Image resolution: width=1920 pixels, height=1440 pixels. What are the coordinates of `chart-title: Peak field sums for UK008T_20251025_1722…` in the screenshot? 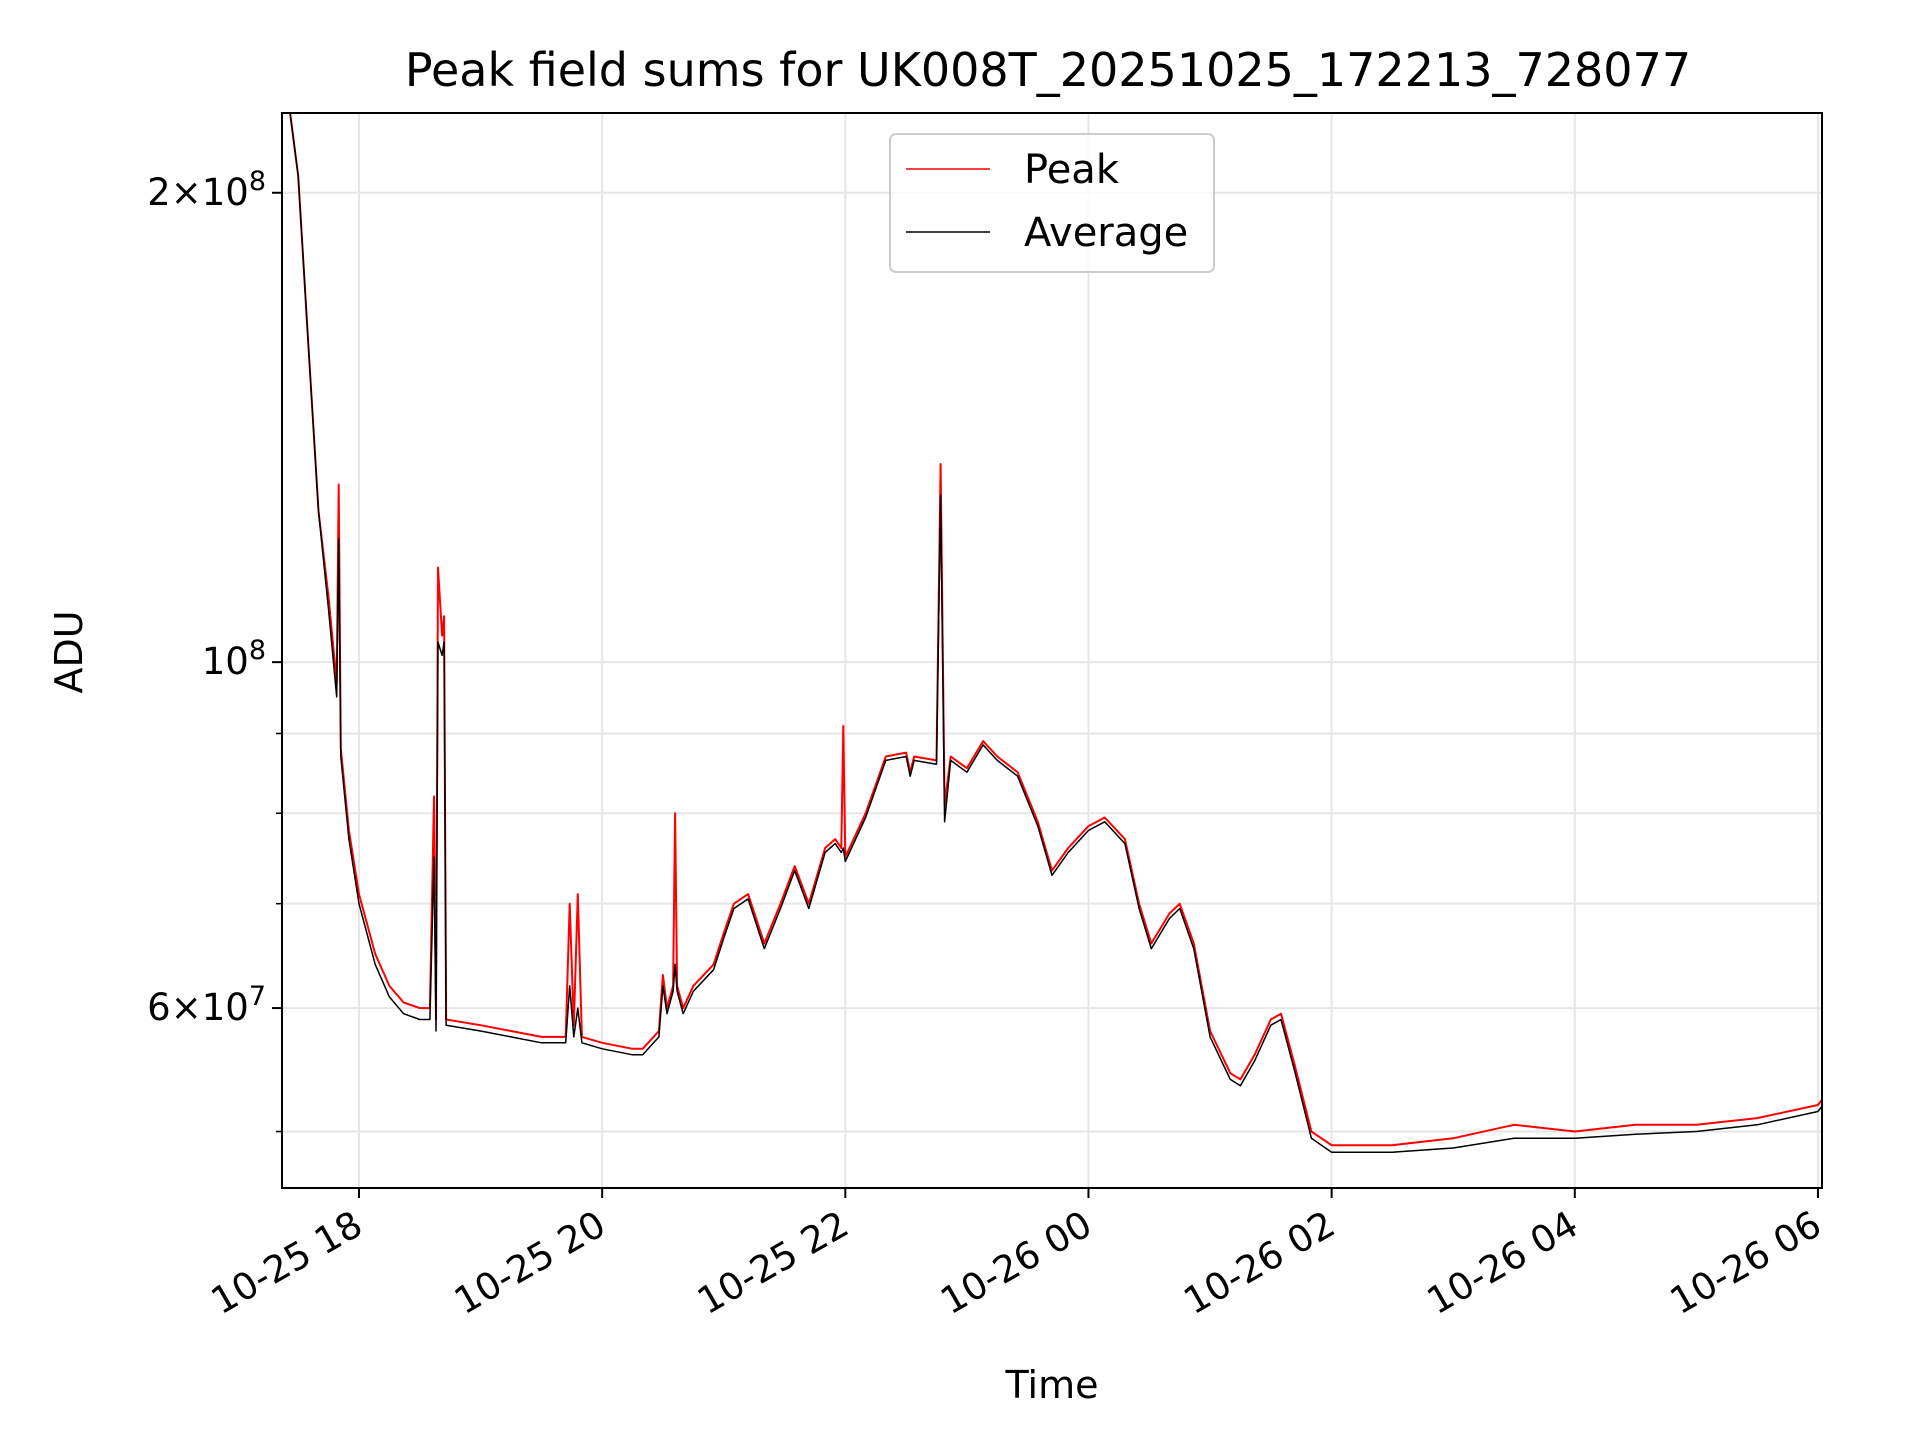 It's located at (1048, 70).